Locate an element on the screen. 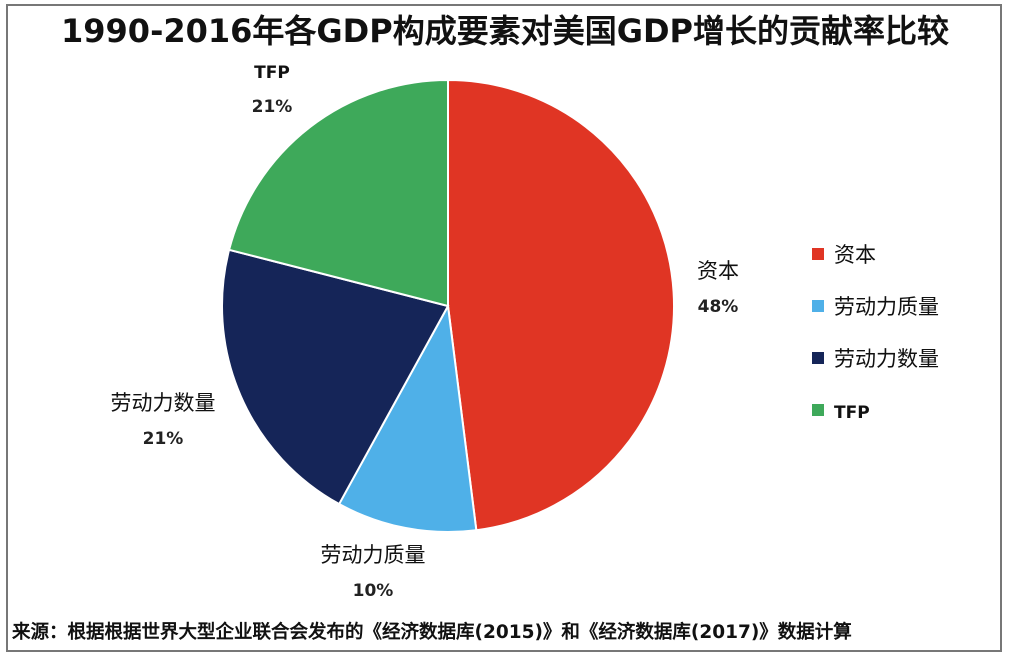 The image size is (1010, 660). chart-title: 1990-2016年各GDP构成要素对美国GDP增长的贡献率比较 is located at coordinates (505, 31).